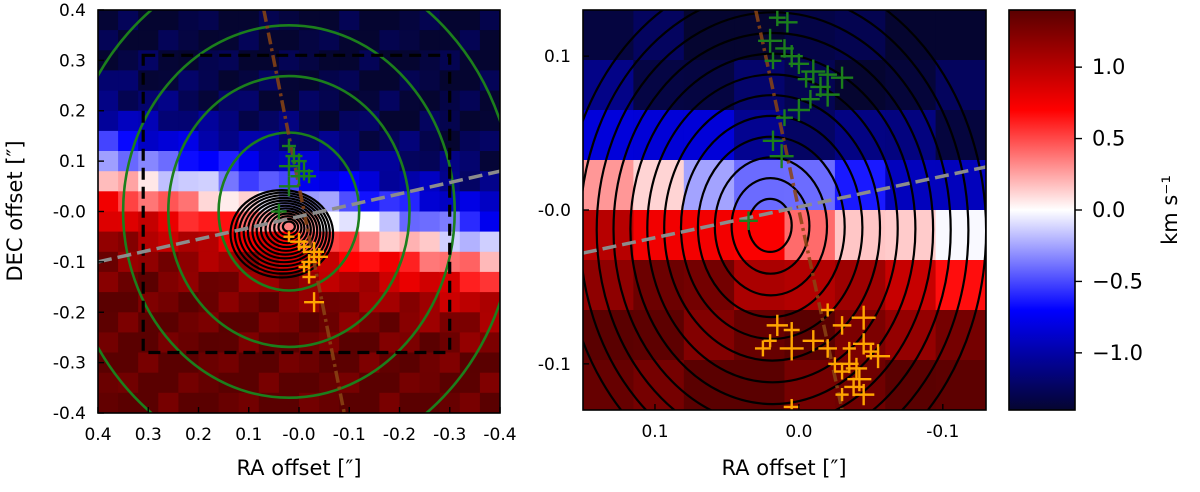 The width and height of the screenshot is (1200, 492). Describe the element at coordinates (69, 364) in the screenshot. I see `y-tick-label: -0.3` at that location.